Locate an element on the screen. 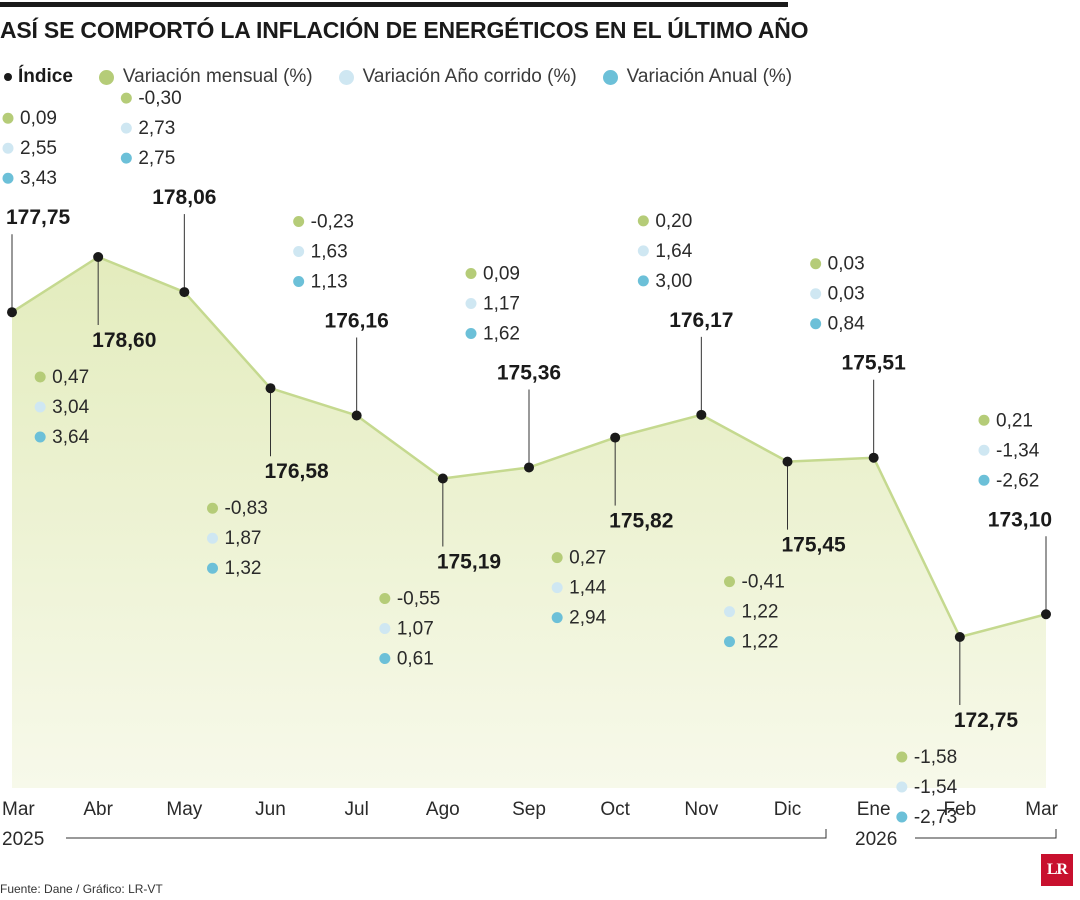  x-tick-label: Ene is located at coordinates (874, 809).